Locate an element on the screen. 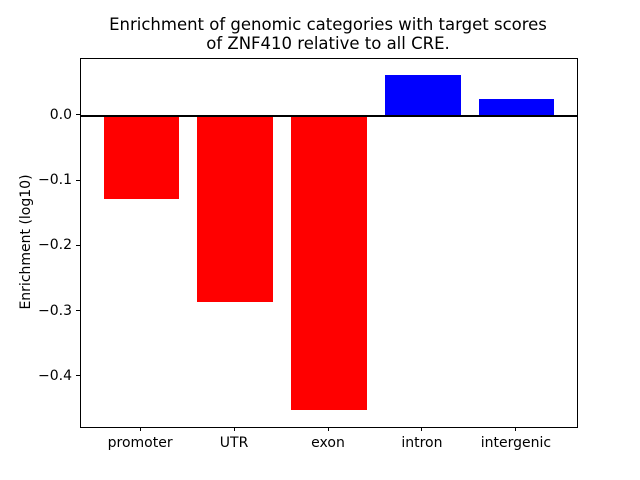 The width and height of the screenshot is (640, 480). y-tick-label: −0.3 is located at coordinates (55, 310).